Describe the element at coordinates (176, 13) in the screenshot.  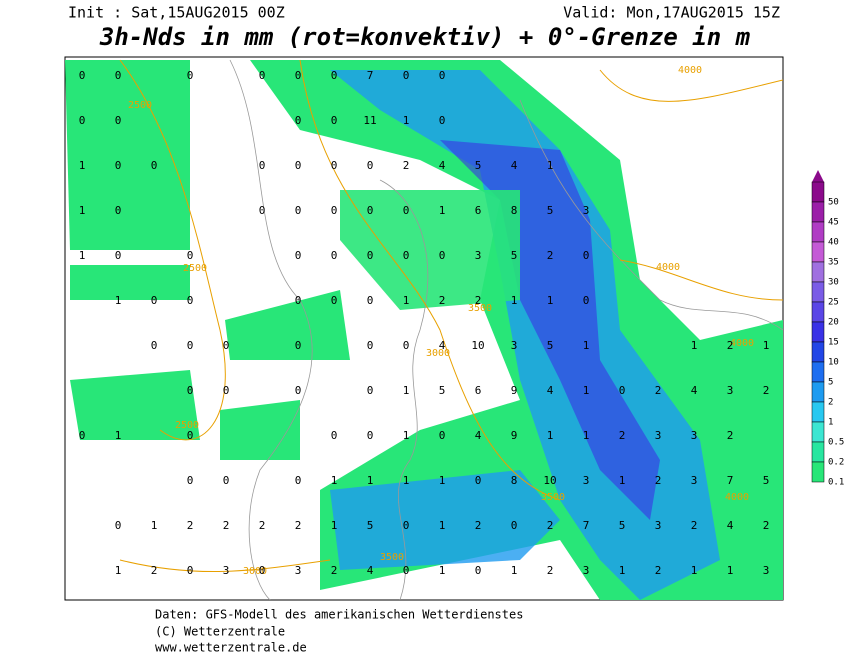
I see `init-time: Init : Sat,15AUG2015 00Z` at that location.